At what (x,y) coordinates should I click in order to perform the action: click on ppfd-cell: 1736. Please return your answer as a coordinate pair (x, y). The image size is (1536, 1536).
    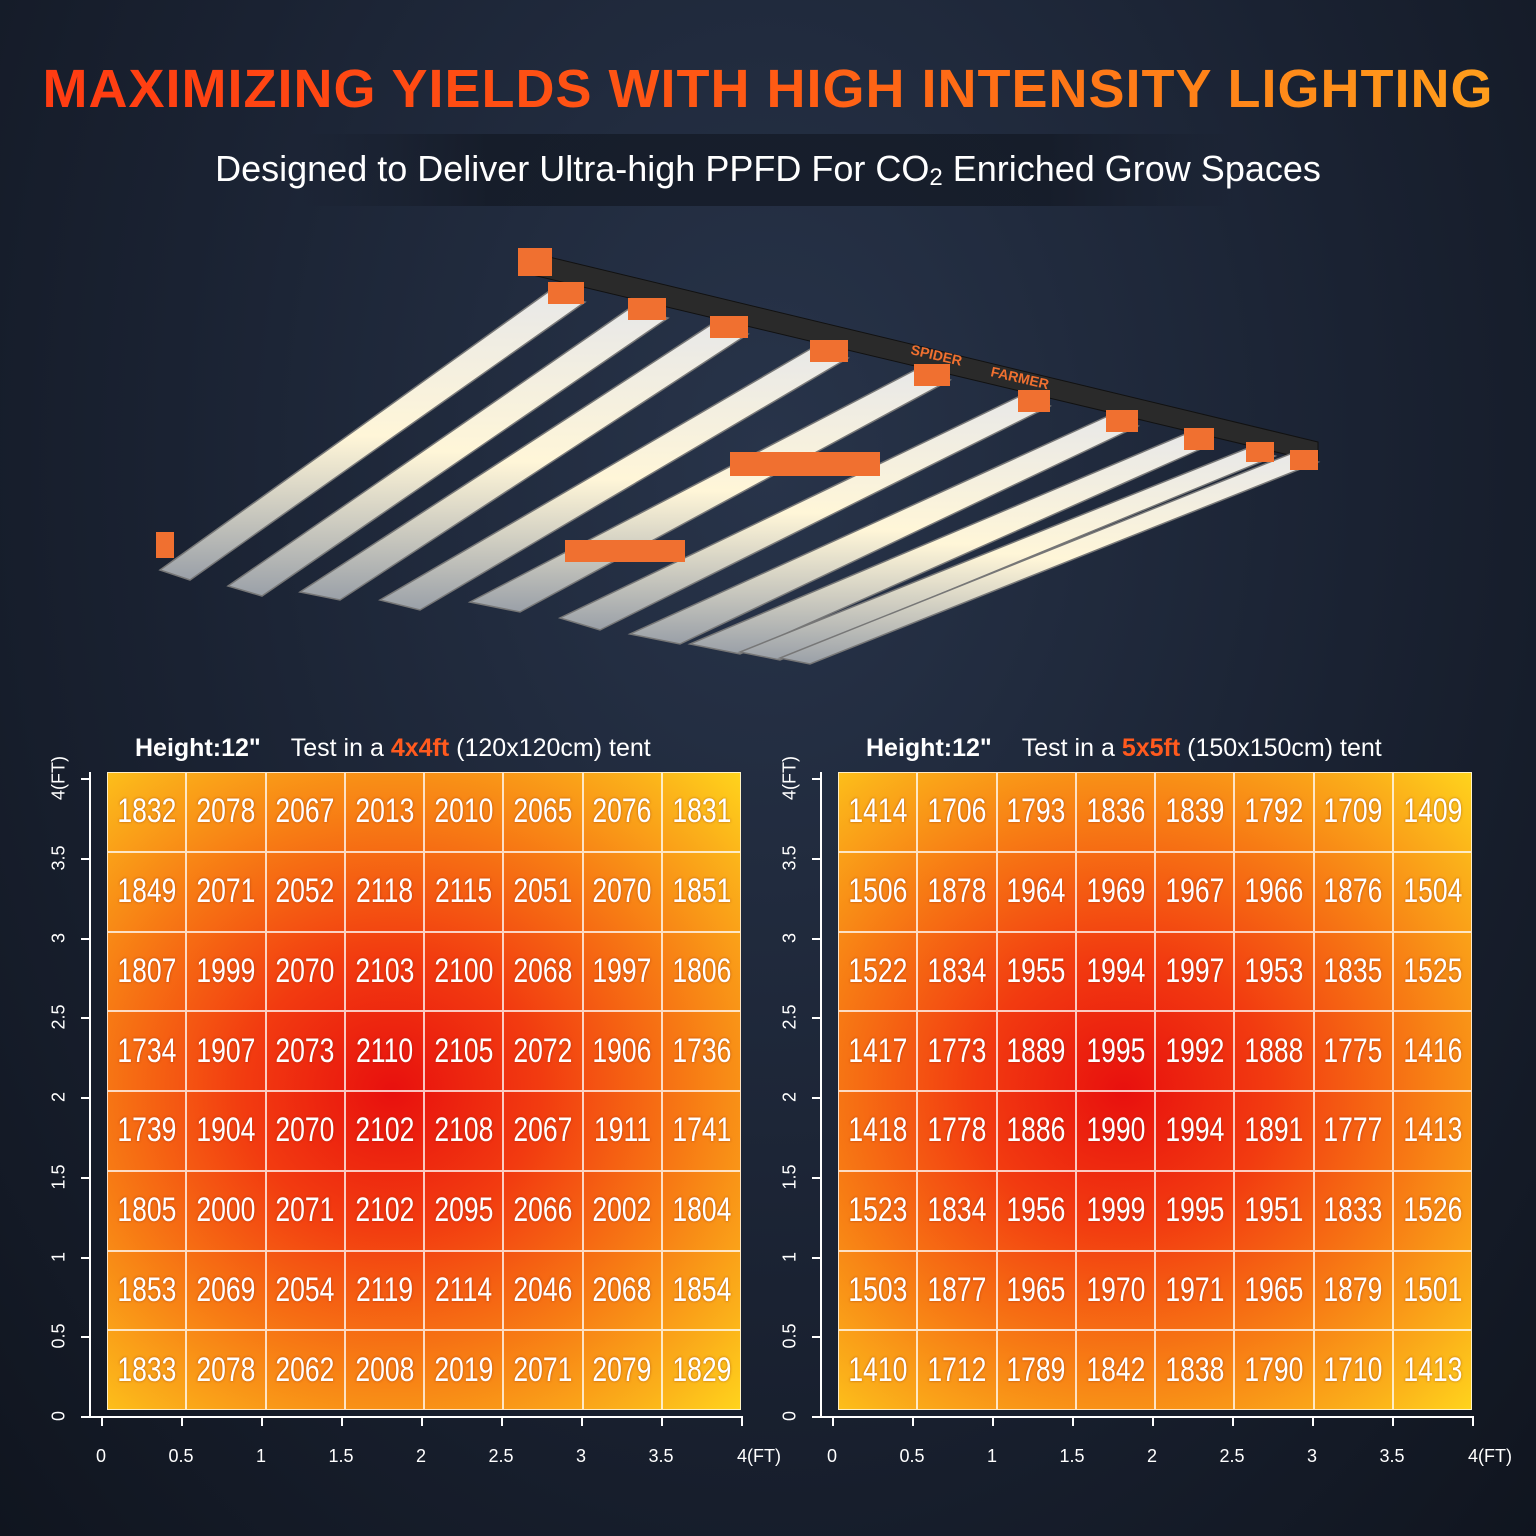
    Looking at the image, I should click on (701, 1051).